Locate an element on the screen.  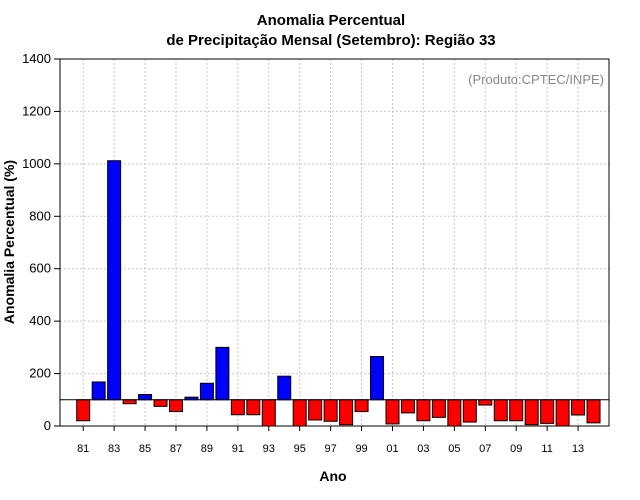
y-axis-ticks: 0 200 400 600 800 1000 1200 1400 is located at coordinates (41, 242).